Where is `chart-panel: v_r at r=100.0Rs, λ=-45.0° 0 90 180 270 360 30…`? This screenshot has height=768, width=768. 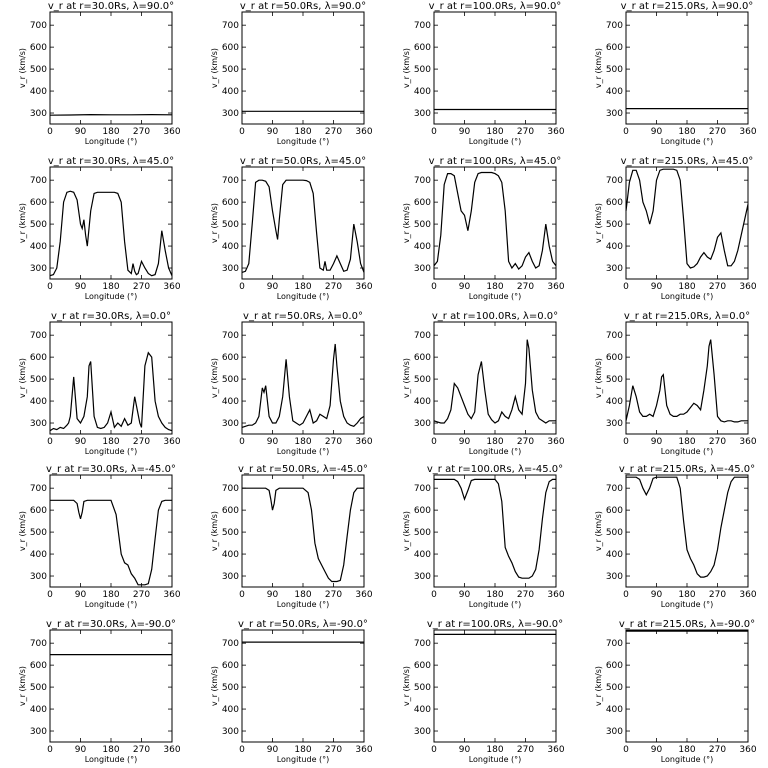 chart-panel: v_r at r=100.0Rs, λ=-45.0° 0 90 180 270 360 30… is located at coordinates (483, 536).